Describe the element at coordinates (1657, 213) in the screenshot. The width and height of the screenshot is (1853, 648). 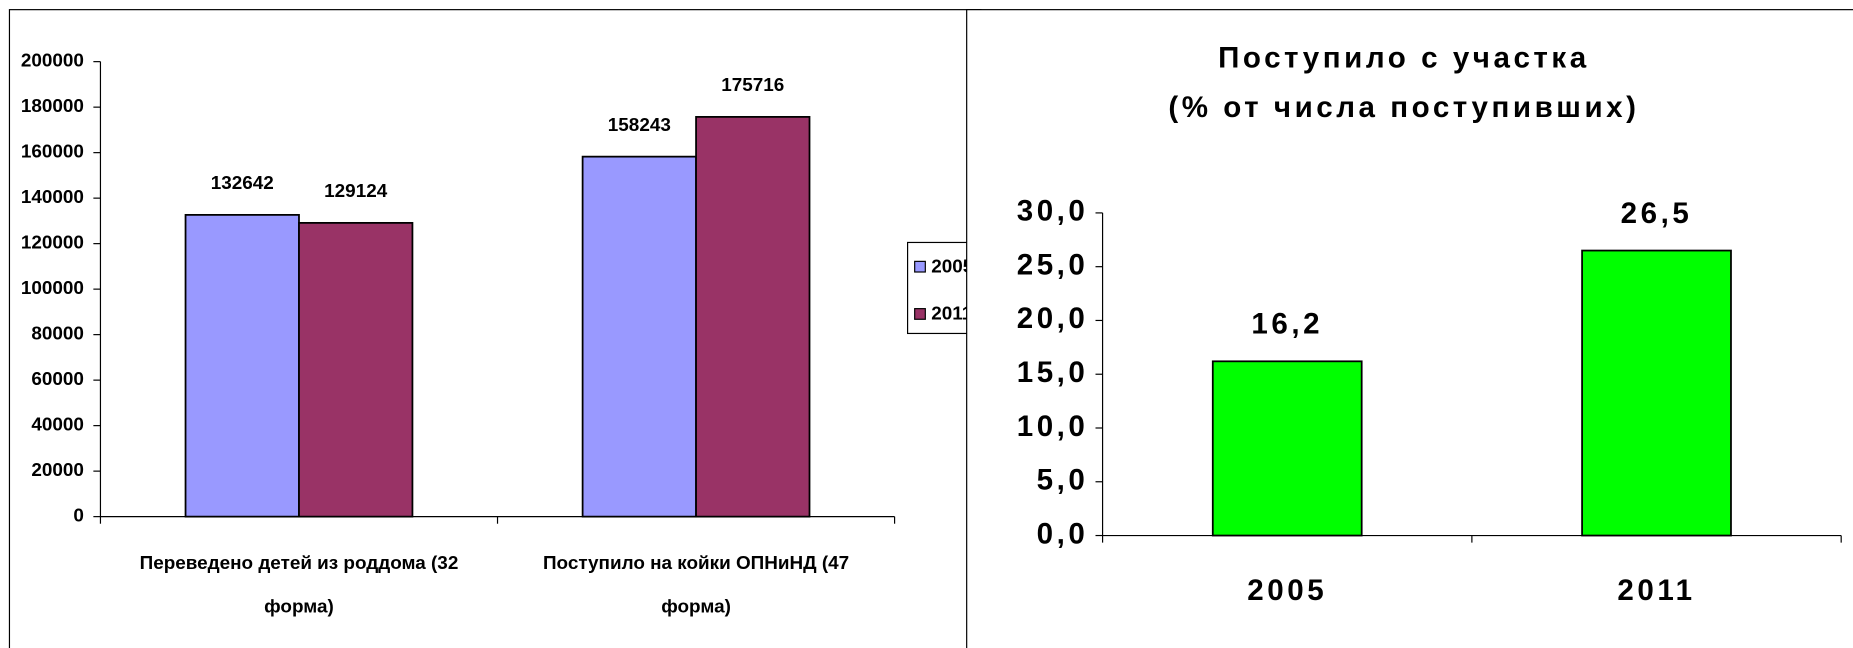
I see `value-label: 26,5` at that location.